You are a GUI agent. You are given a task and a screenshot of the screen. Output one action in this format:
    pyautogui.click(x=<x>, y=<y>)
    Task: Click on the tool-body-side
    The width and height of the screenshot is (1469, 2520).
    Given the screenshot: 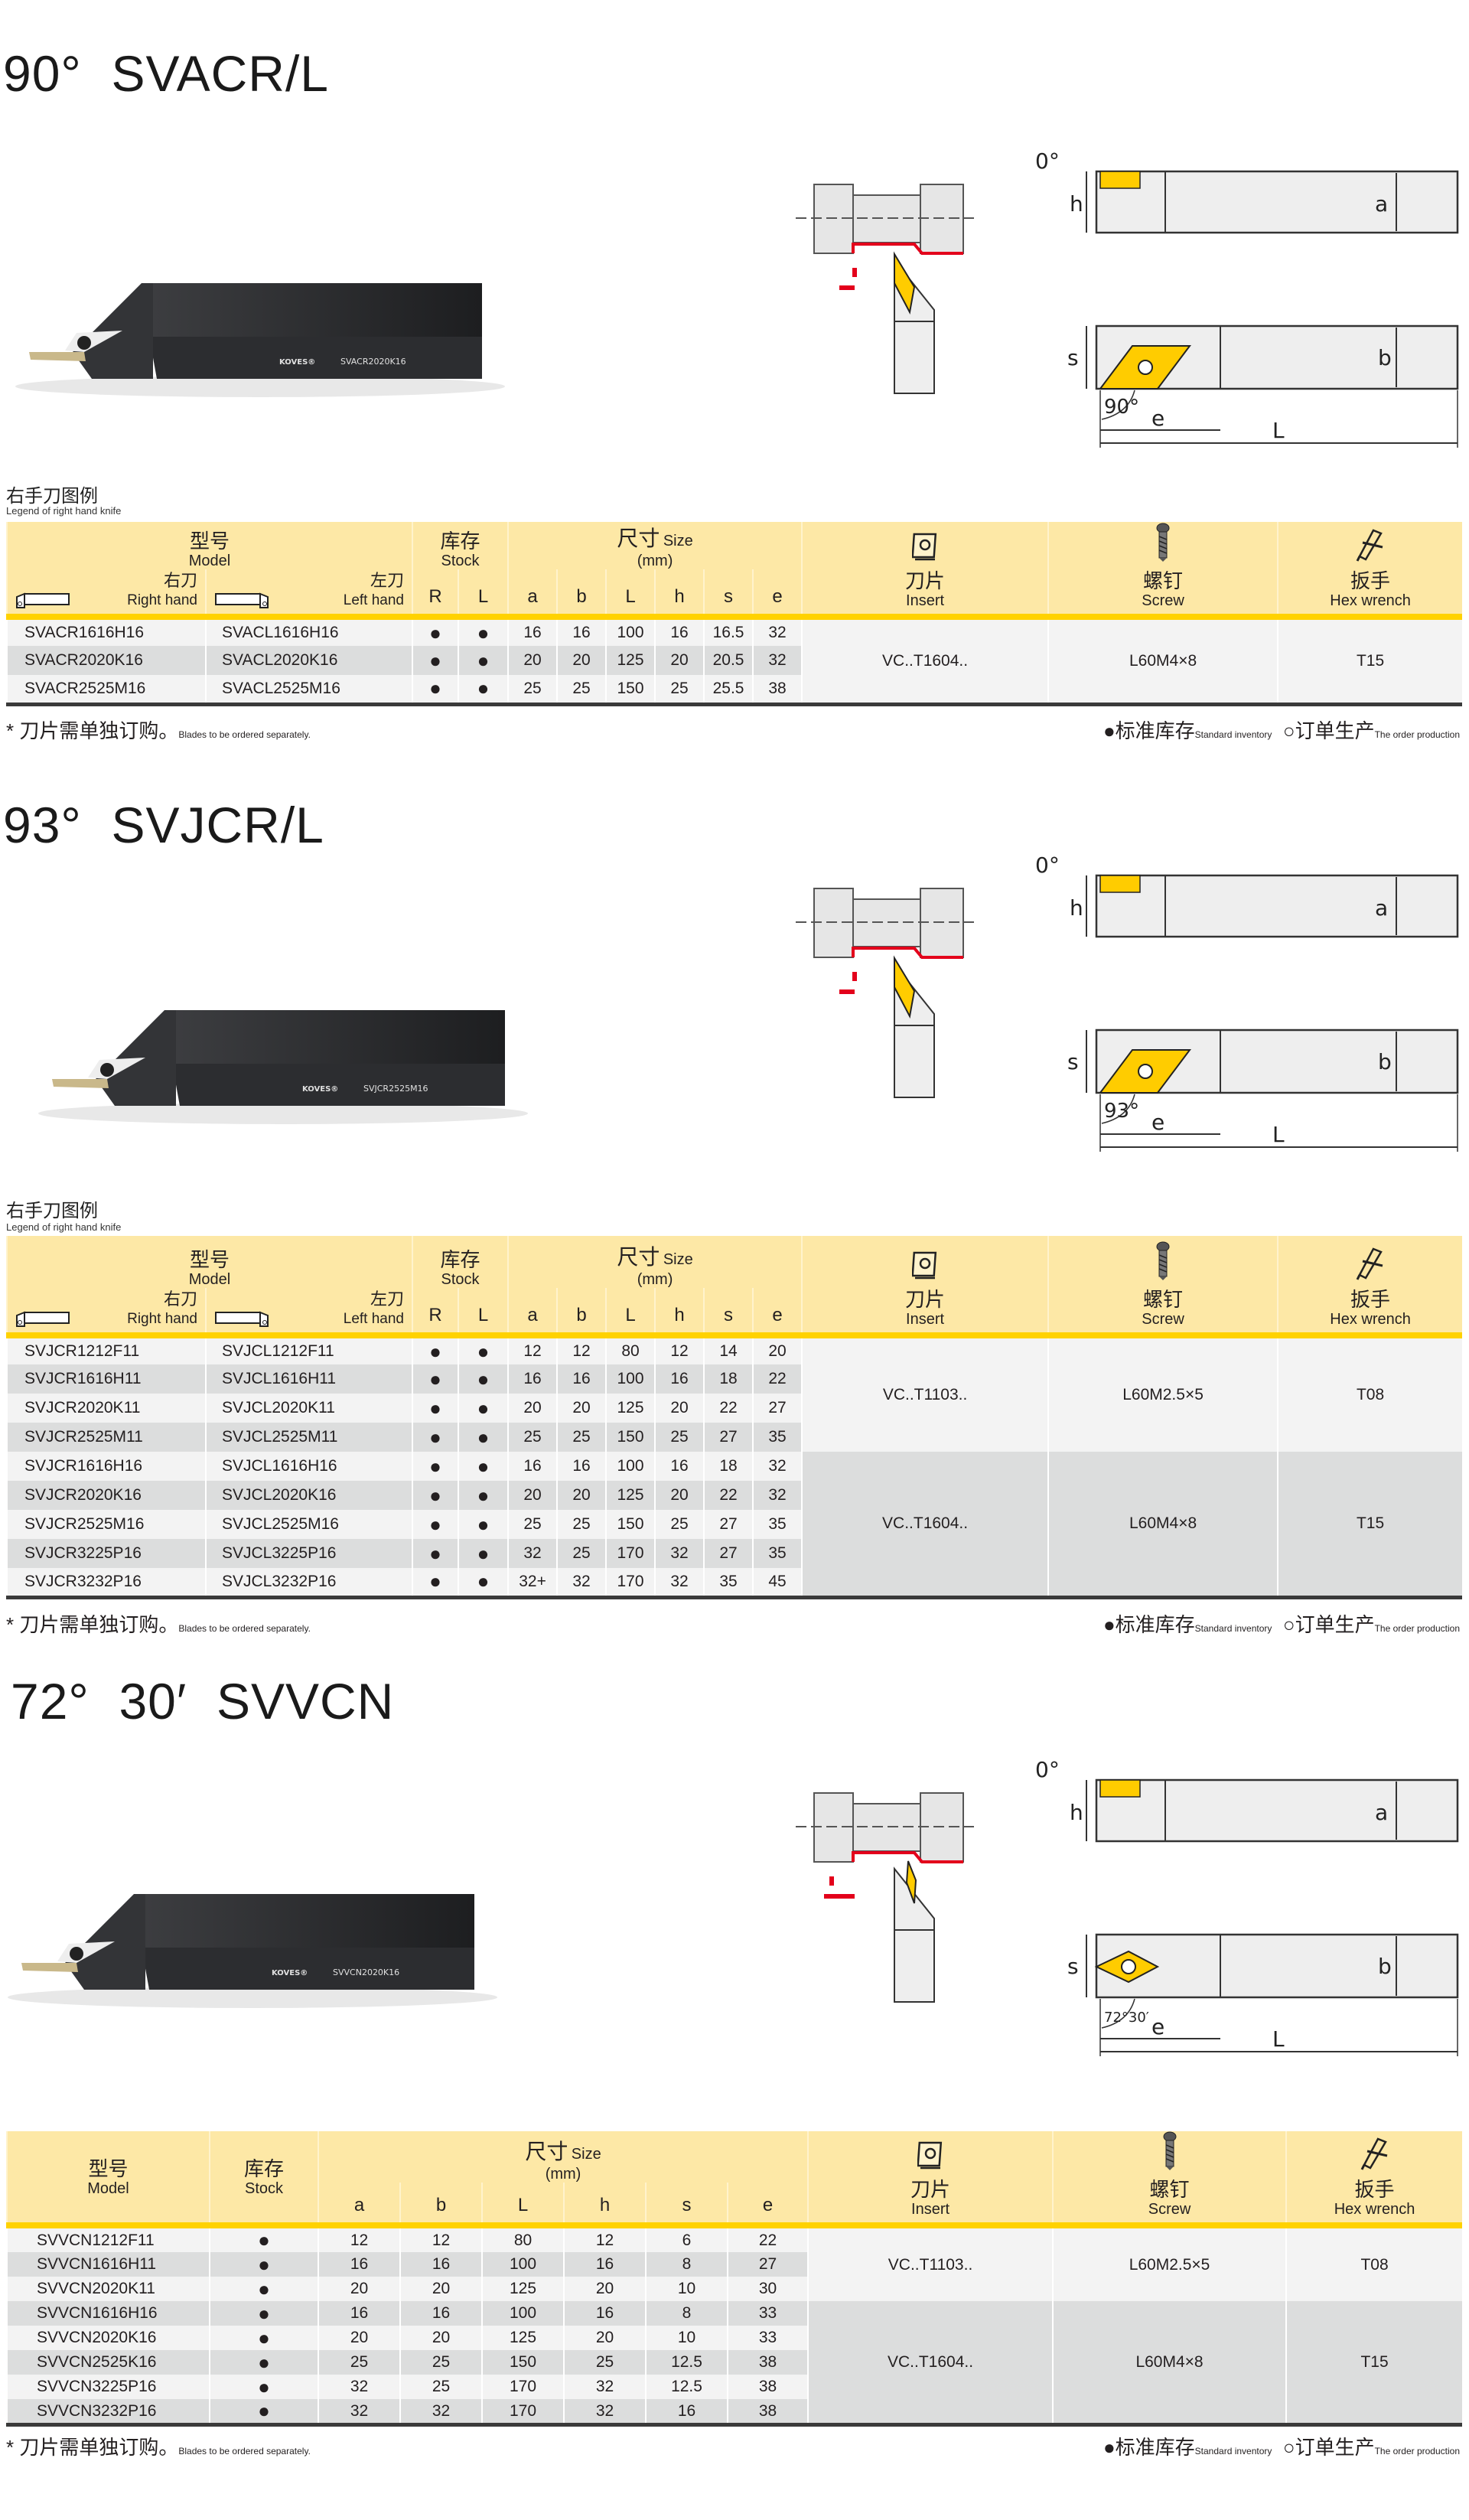 What is the action you would take?
    pyautogui.click(x=316, y=358)
    